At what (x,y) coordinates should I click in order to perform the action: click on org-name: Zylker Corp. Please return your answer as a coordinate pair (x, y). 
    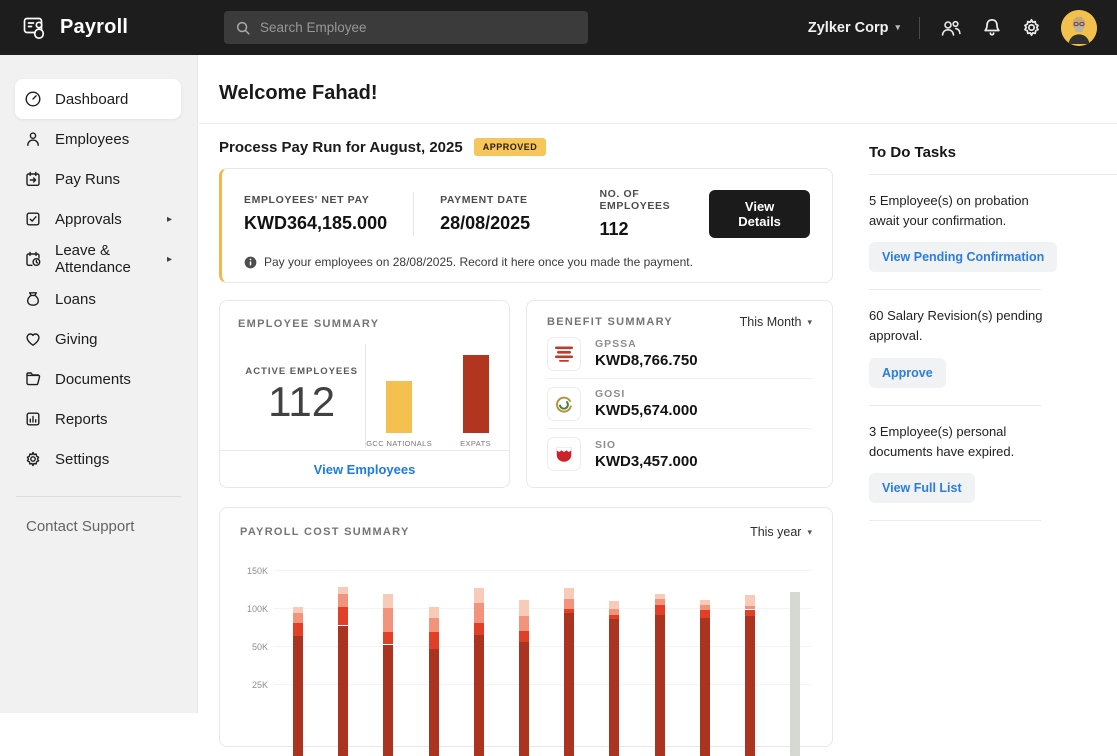
    Looking at the image, I should click on (848, 28).